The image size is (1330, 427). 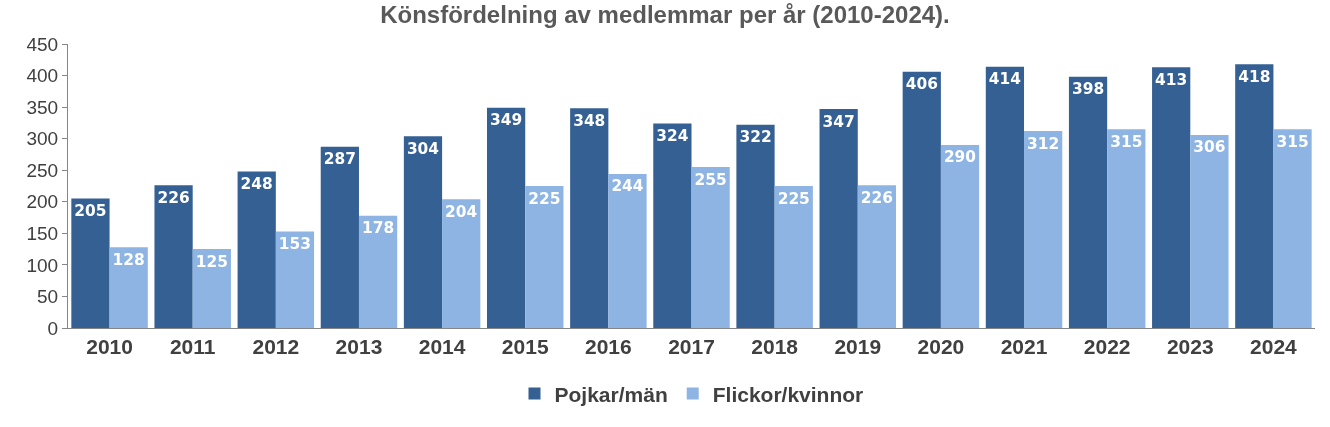 I want to click on x-tick-label: 2012, so click(x=276, y=347).